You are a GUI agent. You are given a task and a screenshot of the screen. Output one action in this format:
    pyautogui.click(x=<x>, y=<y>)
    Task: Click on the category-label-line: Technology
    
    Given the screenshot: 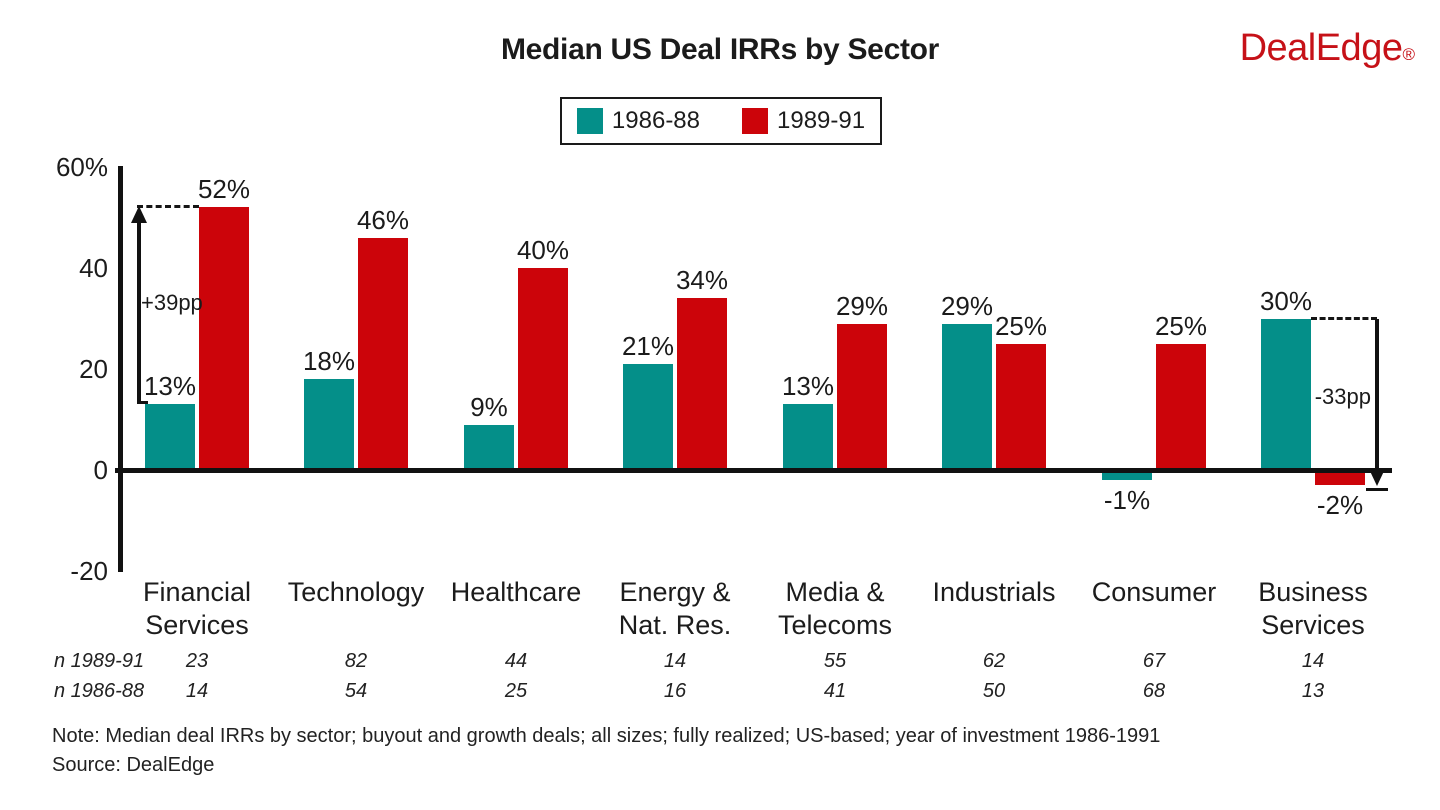 What is the action you would take?
    pyautogui.click(x=356, y=592)
    